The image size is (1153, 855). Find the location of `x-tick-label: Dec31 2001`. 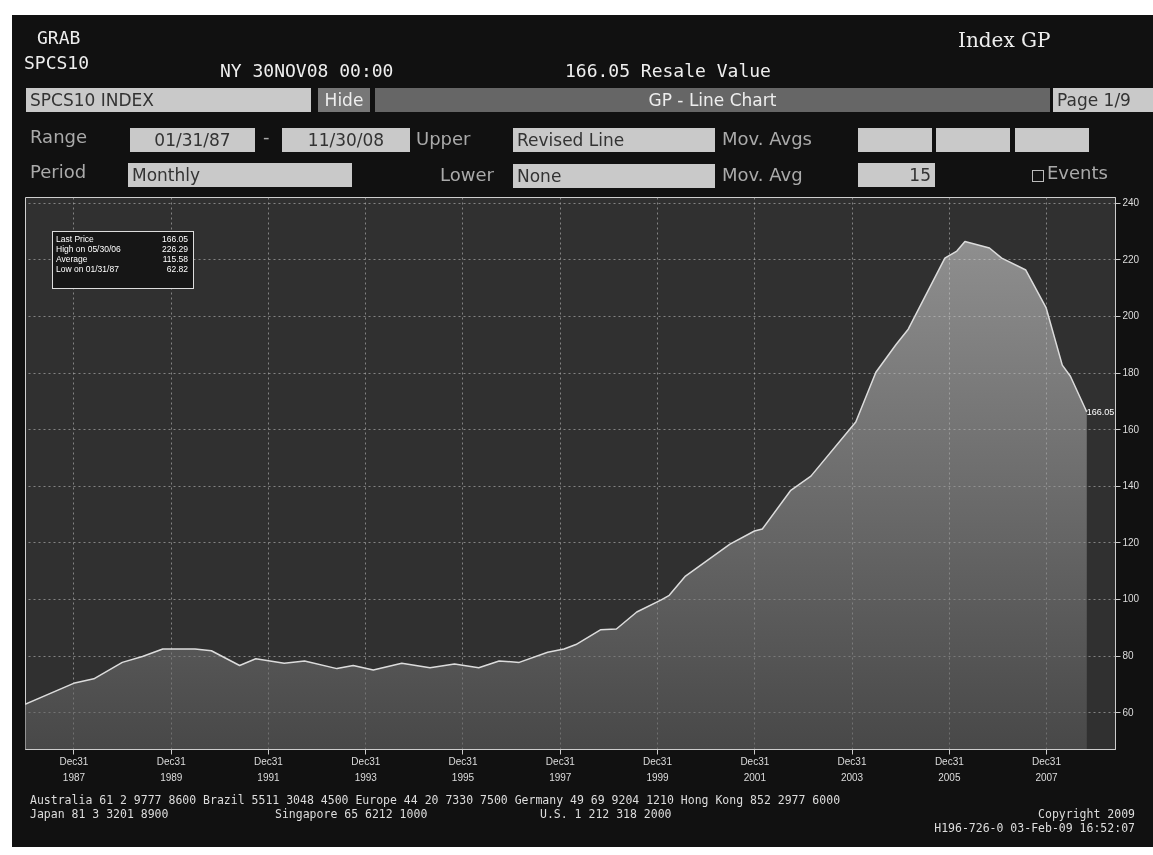

x-tick-label: Dec31 2001 is located at coordinates (755, 769).